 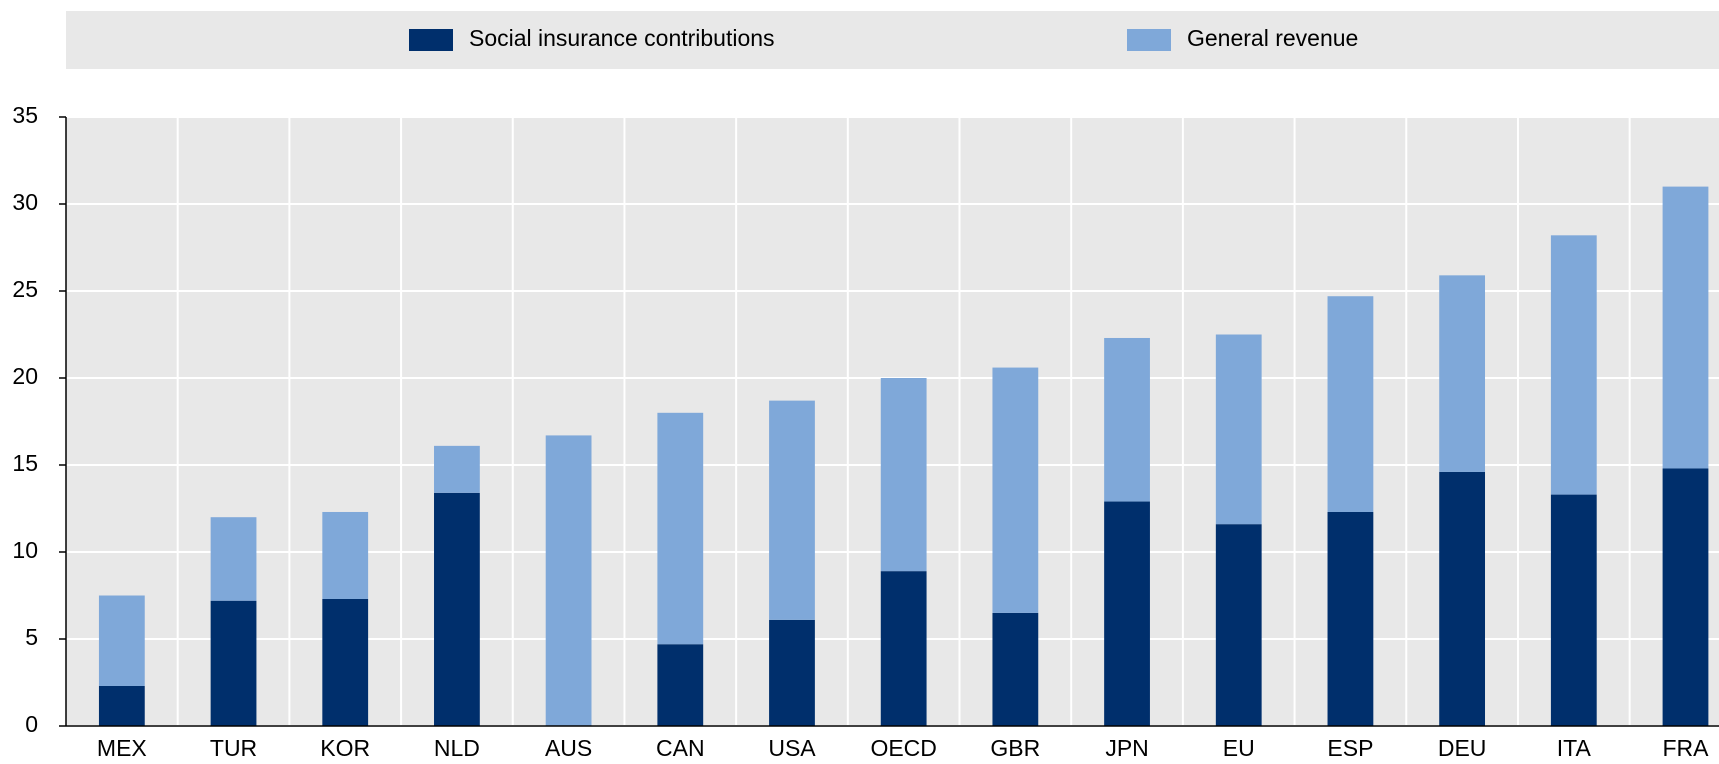 What do you see at coordinates (1685, 748) in the screenshot?
I see `x-tick-label: FRA` at bounding box center [1685, 748].